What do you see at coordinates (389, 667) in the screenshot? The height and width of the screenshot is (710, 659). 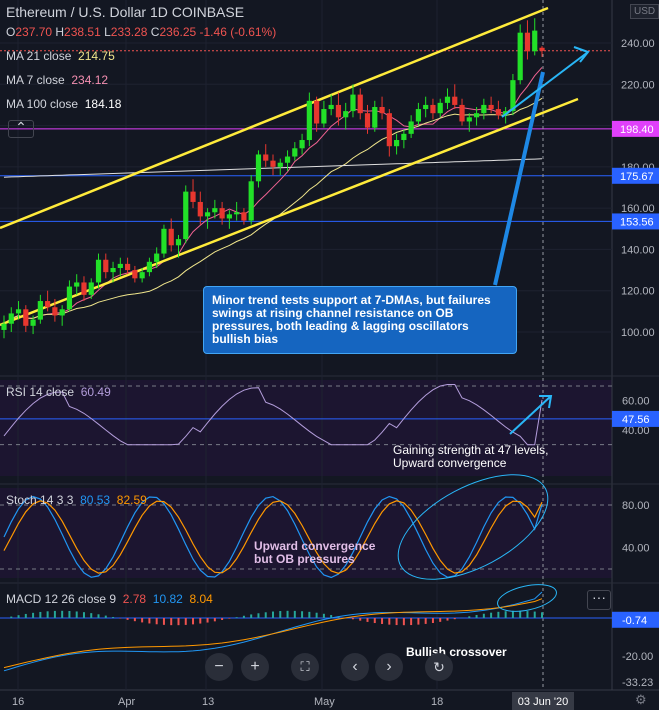 I see `scroll-right-button: ›` at bounding box center [389, 667].